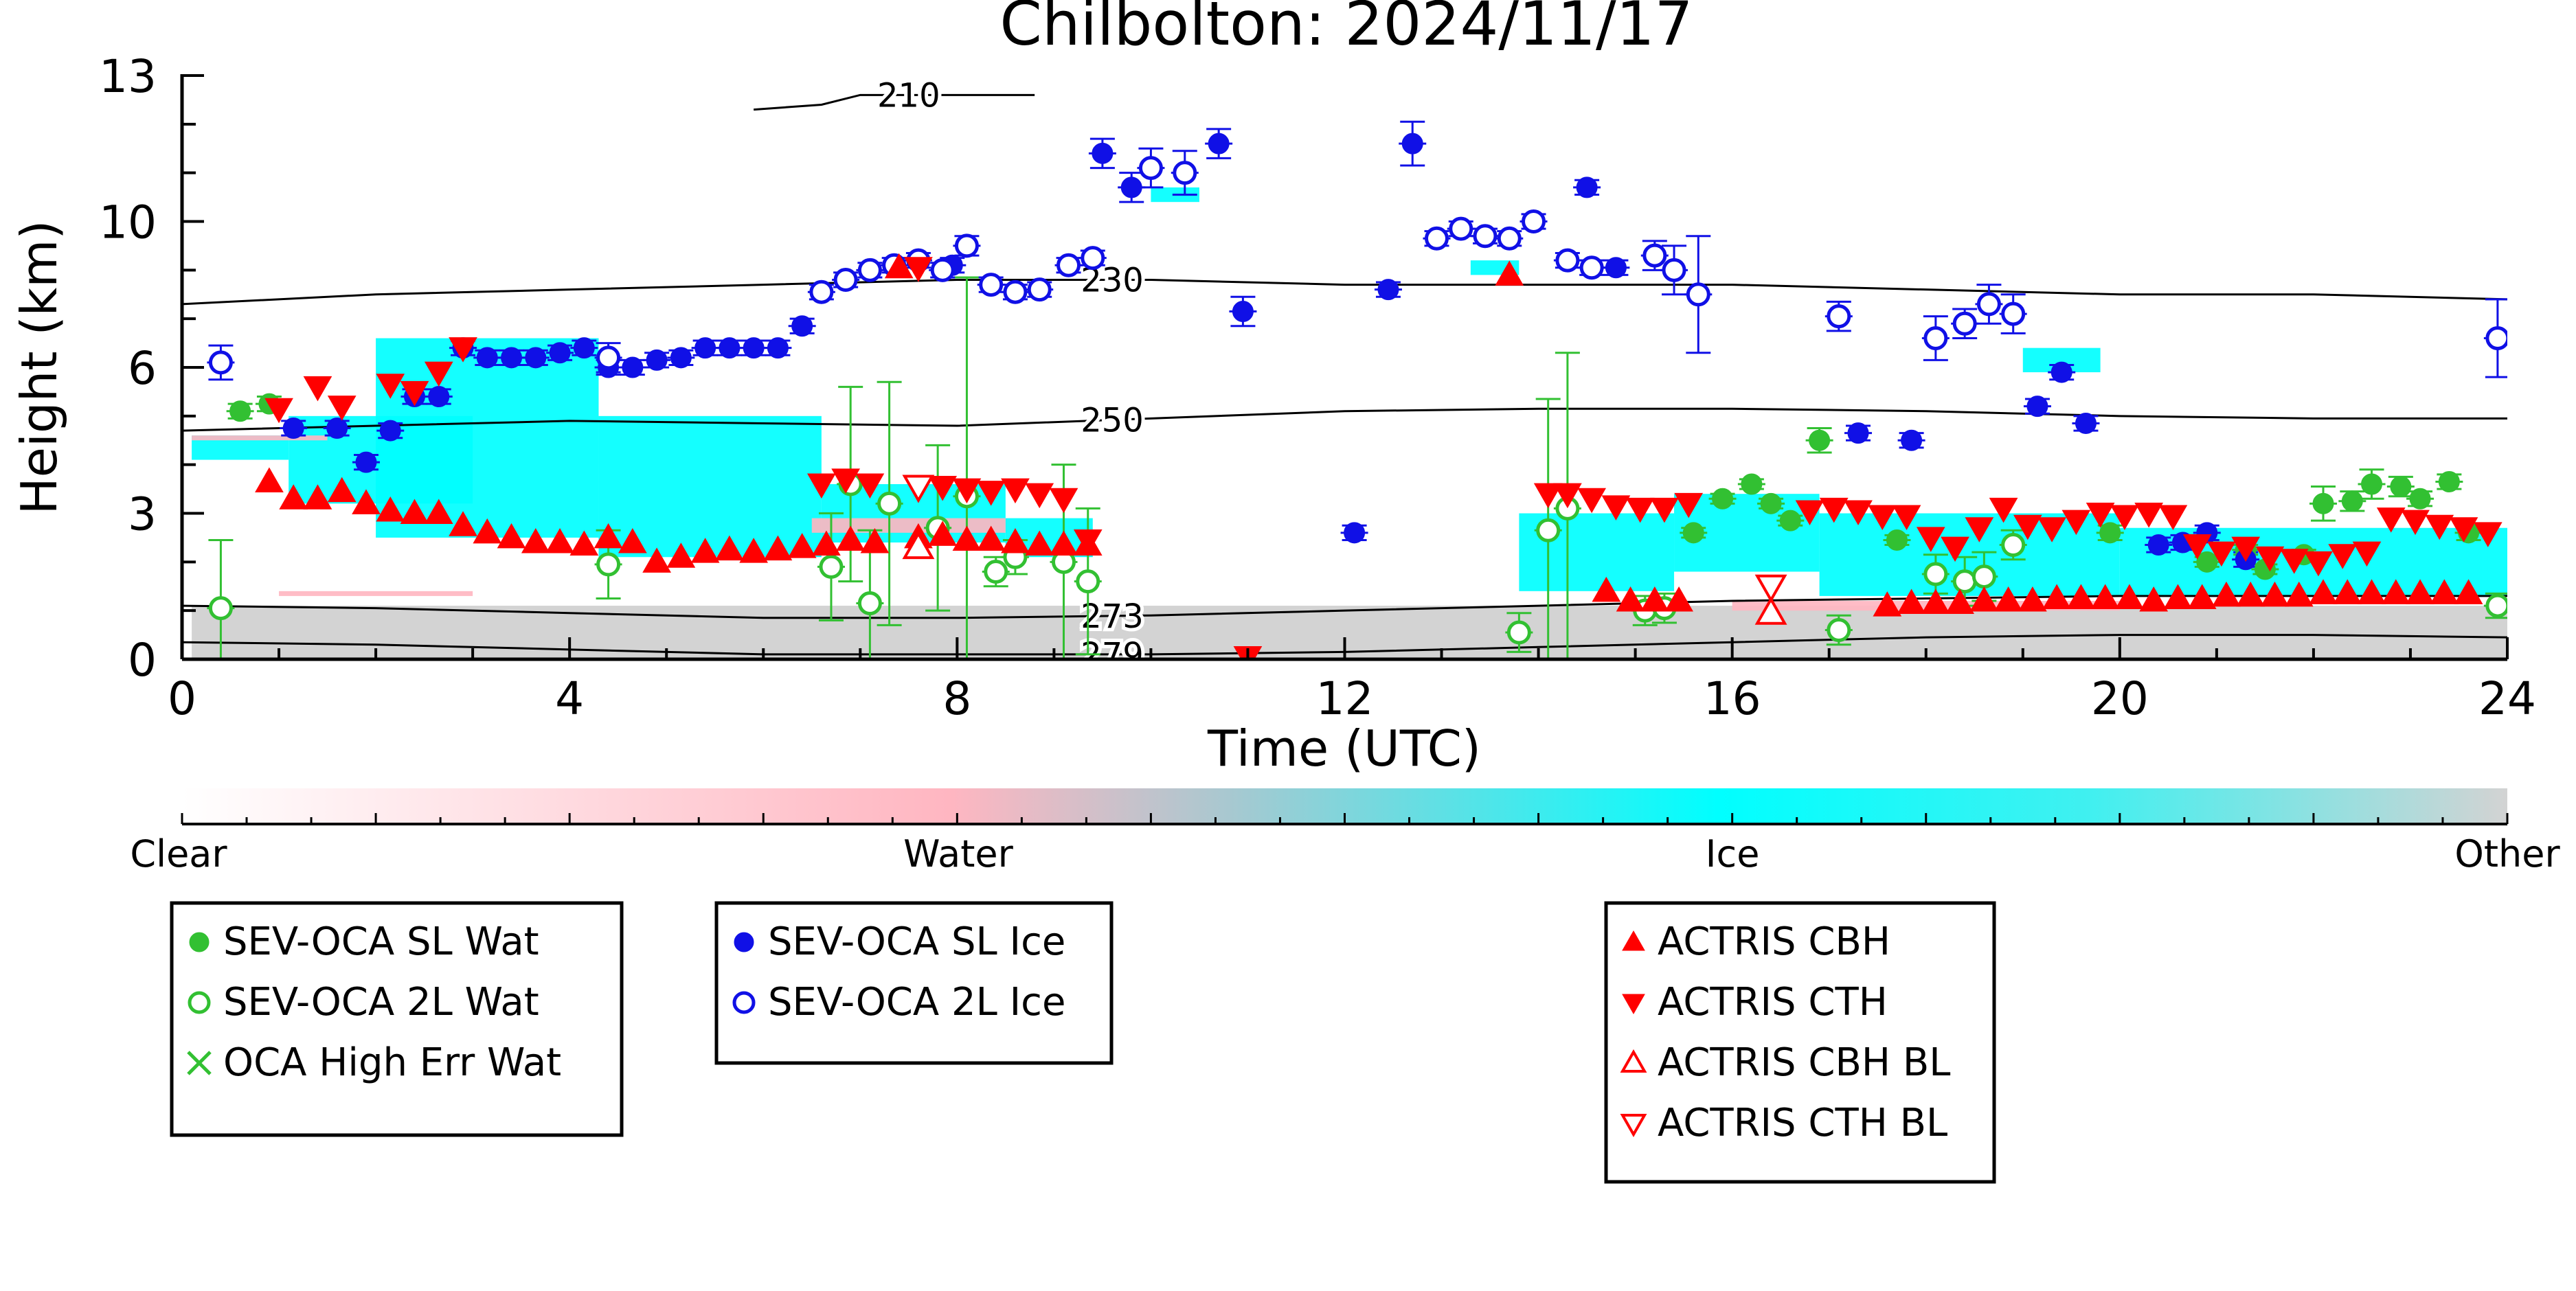 The height and width of the screenshot is (1291, 2576). Describe the element at coordinates (916, 942) in the screenshot. I see `legend-entry-sev-oca-sl-ice: SEV-OCA SL Ice` at that location.